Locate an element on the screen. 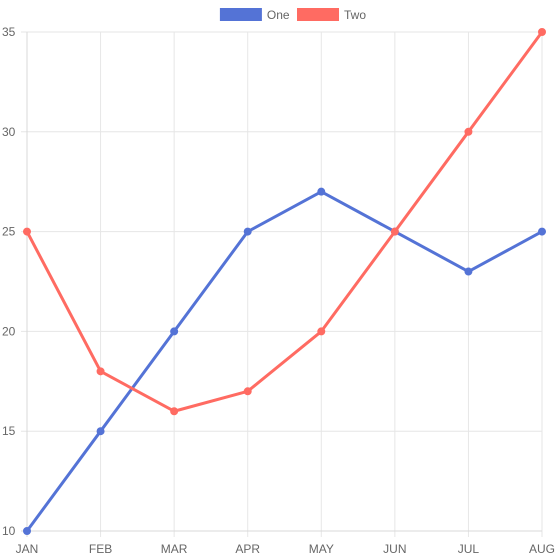 This screenshot has height=560, width=560. legend-item-one: One is located at coordinates (254, 15).